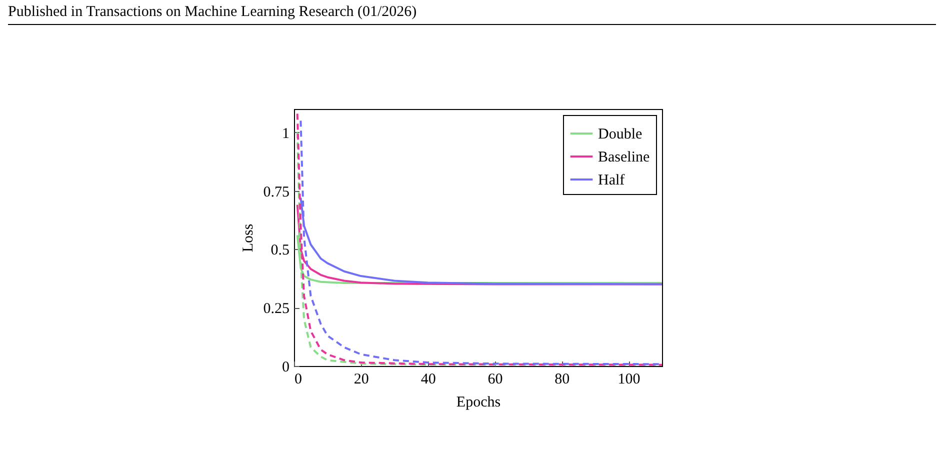 The height and width of the screenshot is (460, 948). What do you see at coordinates (298, 380) in the screenshot?
I see `x-tick-label: 0` at bounding box center [298, 380].